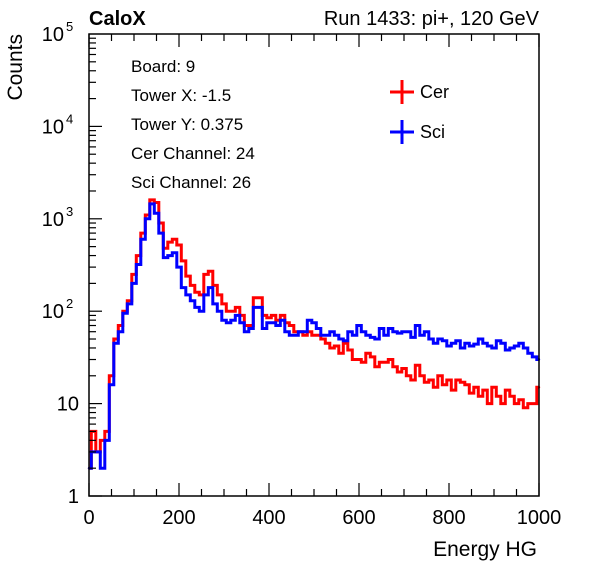 The image size is (596, 572). I want to click on x-tick-label: 400, so click(268, 518).